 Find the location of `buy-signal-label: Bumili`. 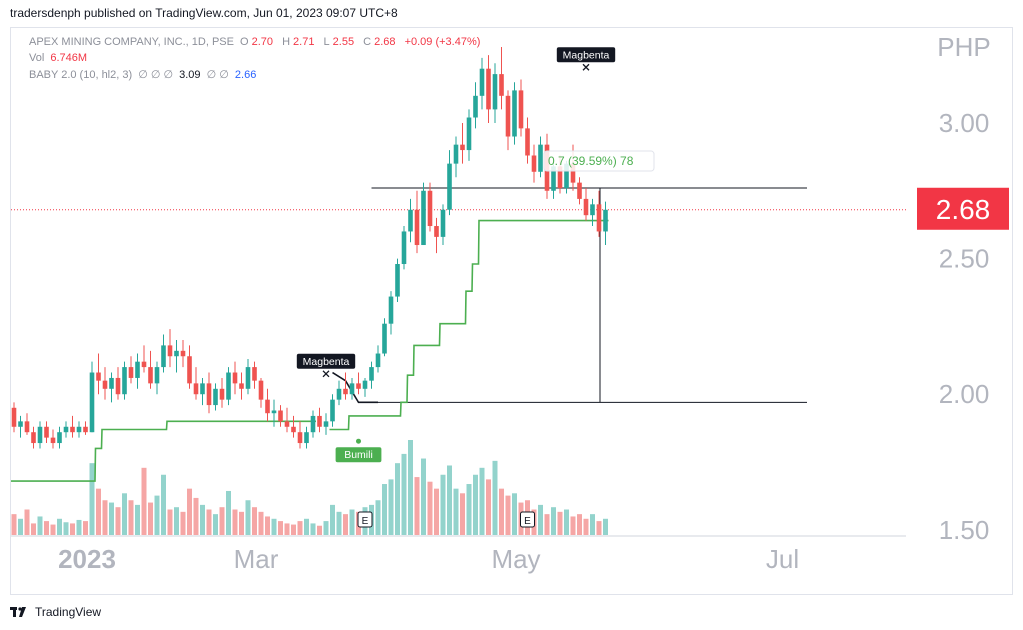

buy-signal-label: Bumili is located at coordinates (358, 450).